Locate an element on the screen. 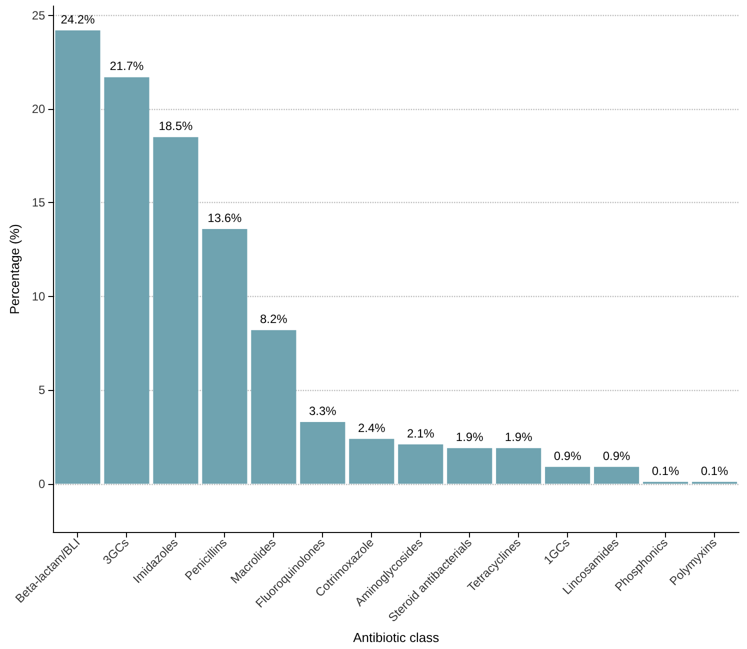 The image size is (747, 649). data-label: 8.2% is located at coordinates (274, 319).